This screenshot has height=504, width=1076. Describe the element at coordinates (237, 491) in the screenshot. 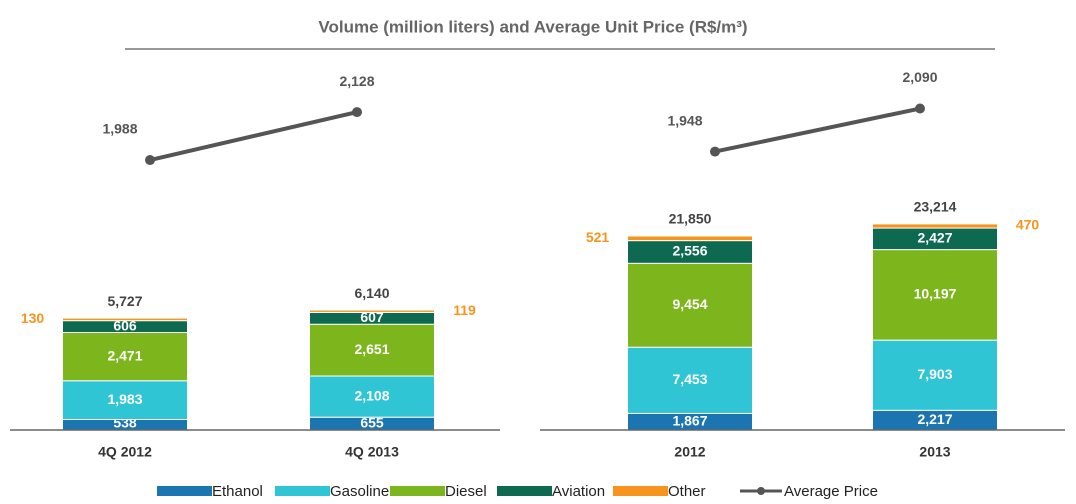

I see `legend-label: Ethanol` at that location.